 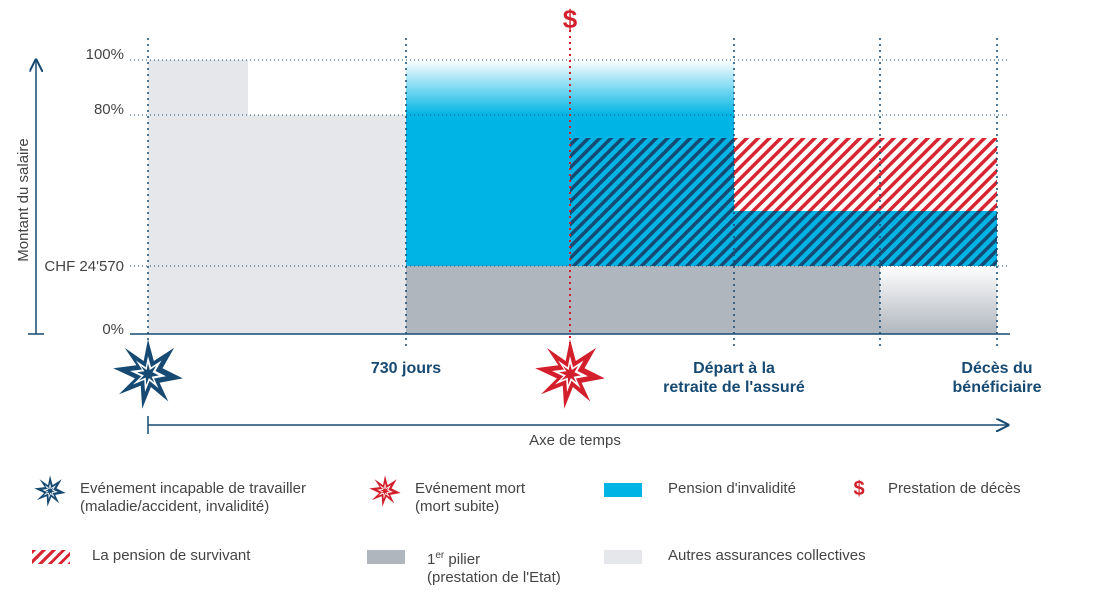 What do you see at coordinates (652, 126) in the screenshot?
I see `invalidite-area-top` at bounding box center [652, 126].